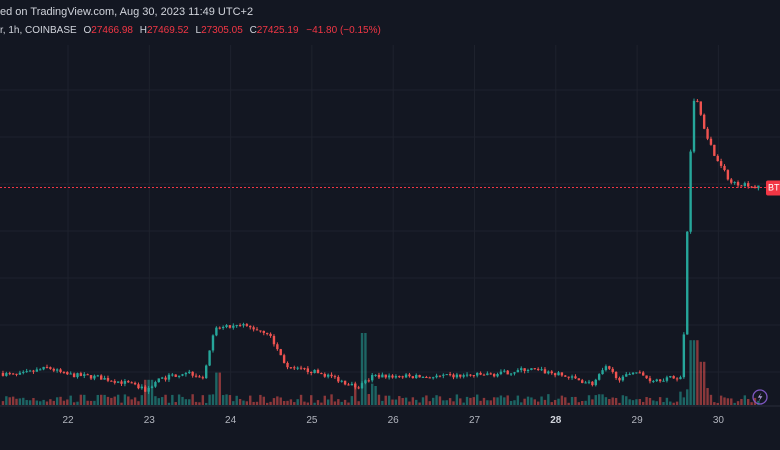 This screenshot has height=450, width=780. Describe the element at coordinates (38, 30) in the screenshot. I see `symbol-text: r, 1h, COINBASE` at that location.